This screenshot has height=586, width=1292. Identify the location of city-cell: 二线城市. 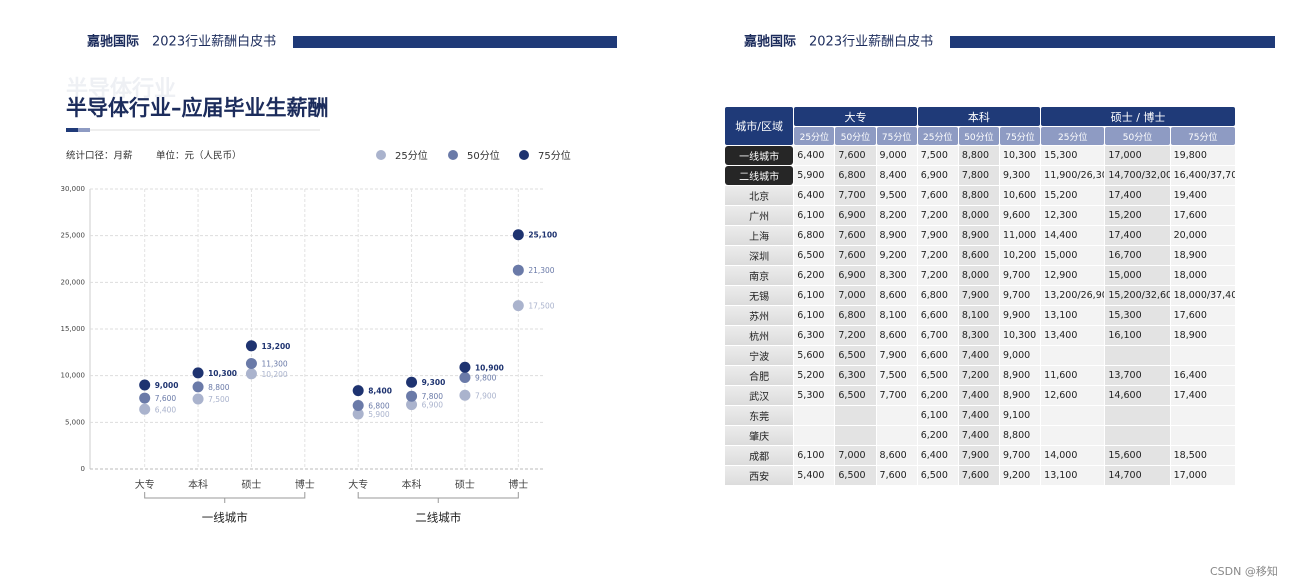
(759, 175).